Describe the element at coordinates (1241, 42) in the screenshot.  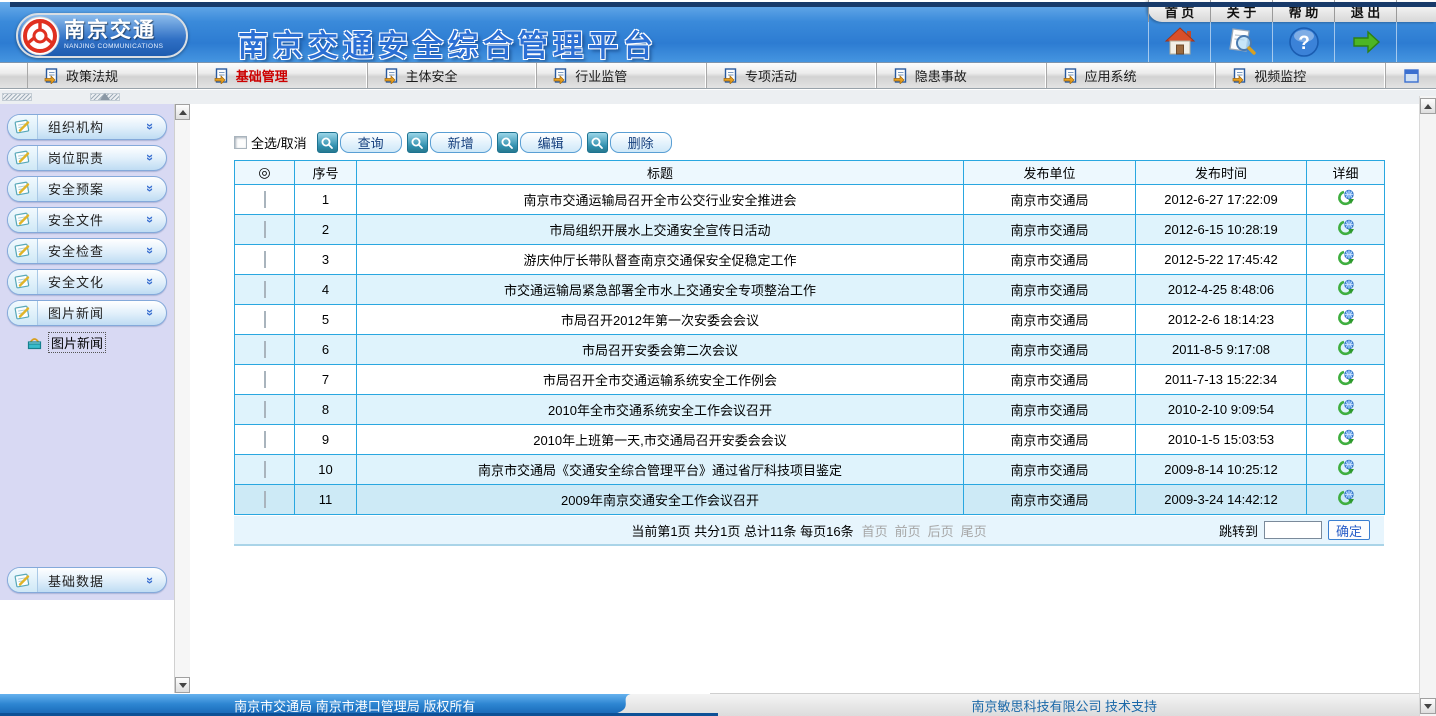
I see `about-button` at that location.